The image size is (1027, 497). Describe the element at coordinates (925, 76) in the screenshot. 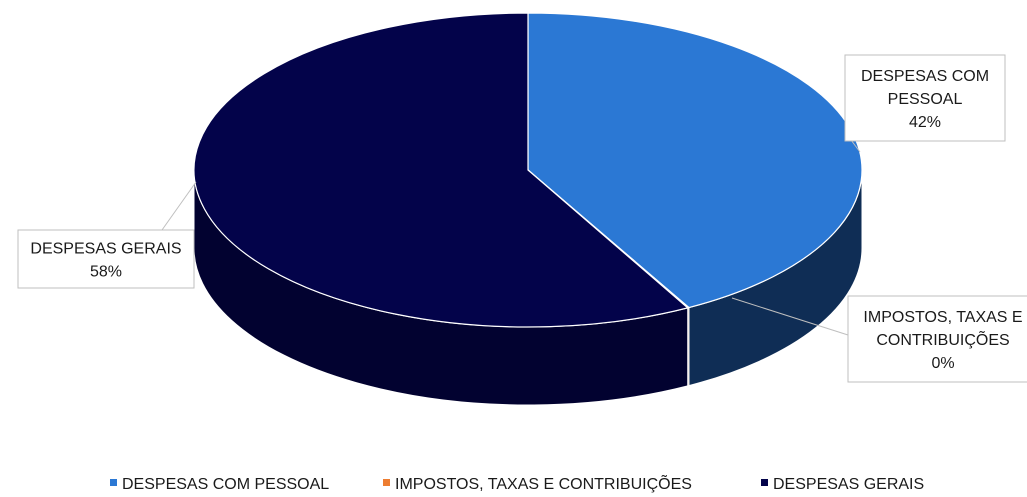

I see `data-label-name: DESPESAS COM` at that location.